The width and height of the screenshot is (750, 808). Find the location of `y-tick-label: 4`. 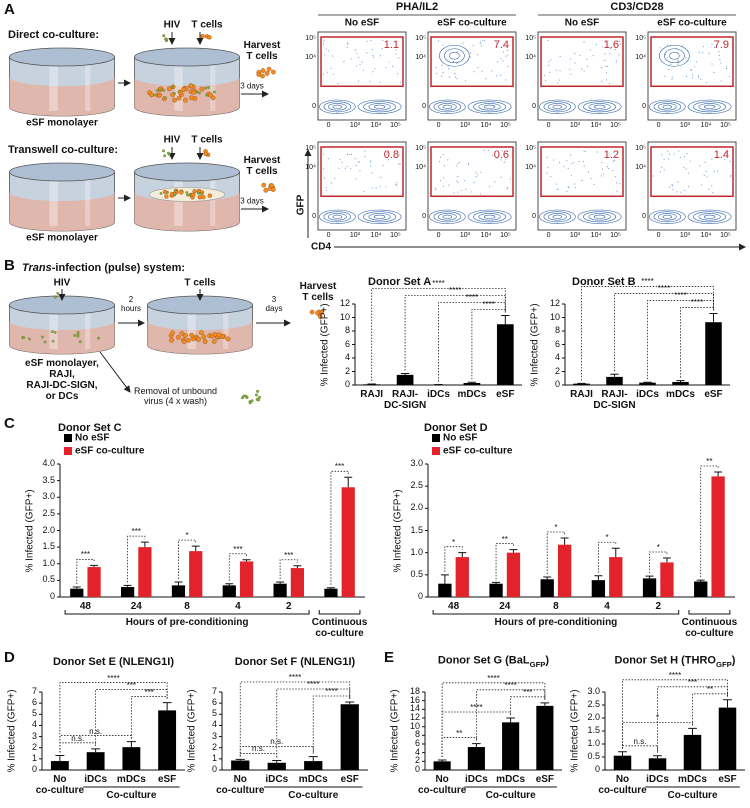

y-tick-label: 4 is located at coordinates (34, 724).